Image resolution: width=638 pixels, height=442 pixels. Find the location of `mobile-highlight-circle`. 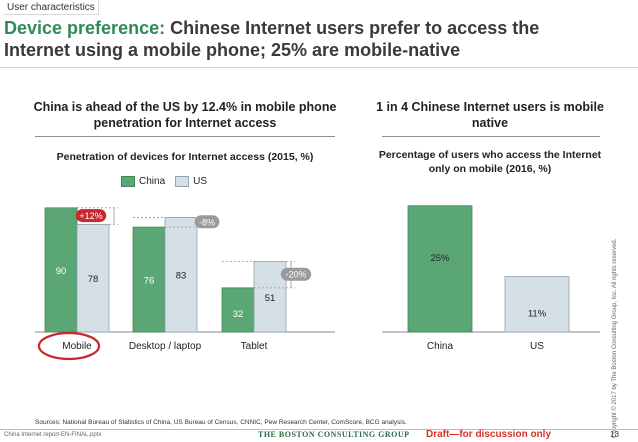

mobile-highlight-circle is located at coordinates (69, 346).